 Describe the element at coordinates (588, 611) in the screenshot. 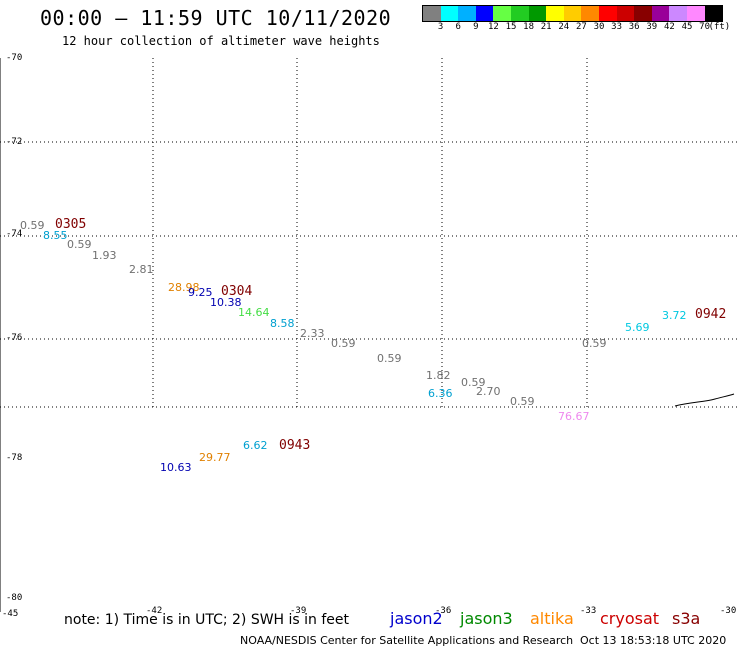

I see `lon-label: -33` at that location.